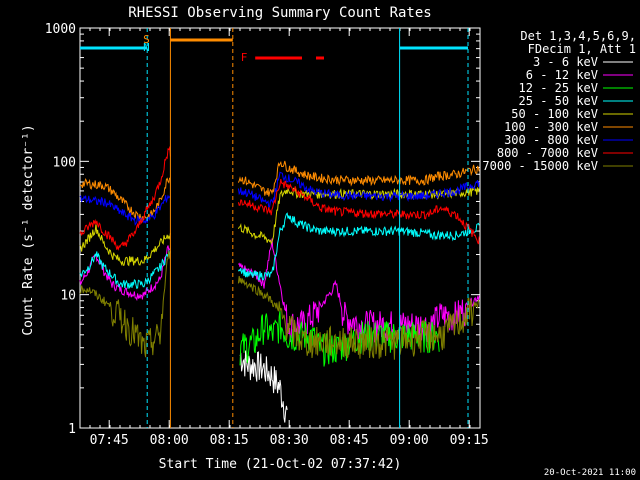 This screenshot has width=640, height=480. Describe the element at coordinates (109, 440) in the screenshot. I see `x-tick-label: 07:45` at that location.